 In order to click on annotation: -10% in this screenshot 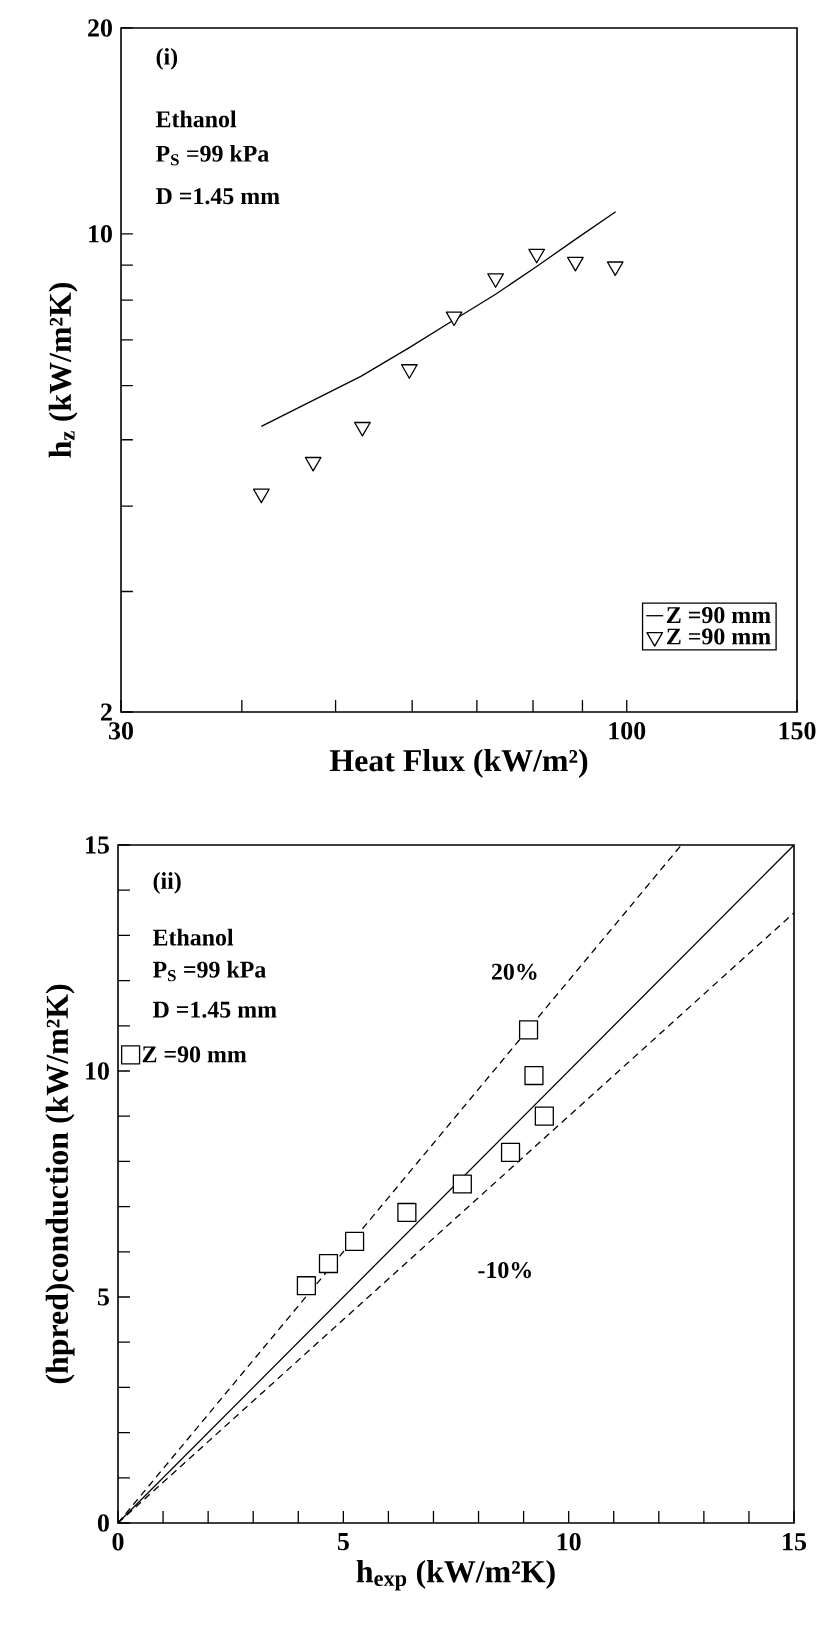, I will do `click(504, 1270)`.